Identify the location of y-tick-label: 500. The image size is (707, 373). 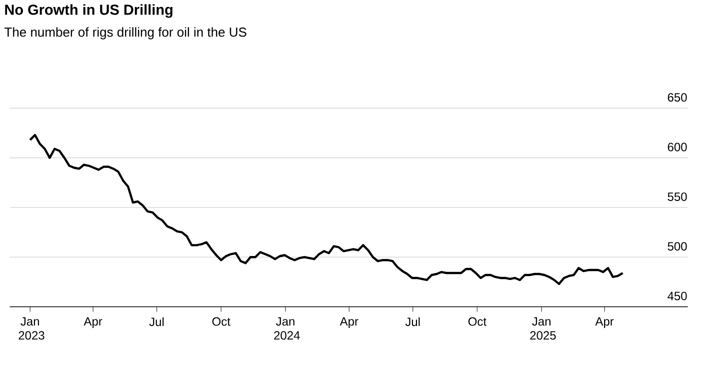
(677, 246).